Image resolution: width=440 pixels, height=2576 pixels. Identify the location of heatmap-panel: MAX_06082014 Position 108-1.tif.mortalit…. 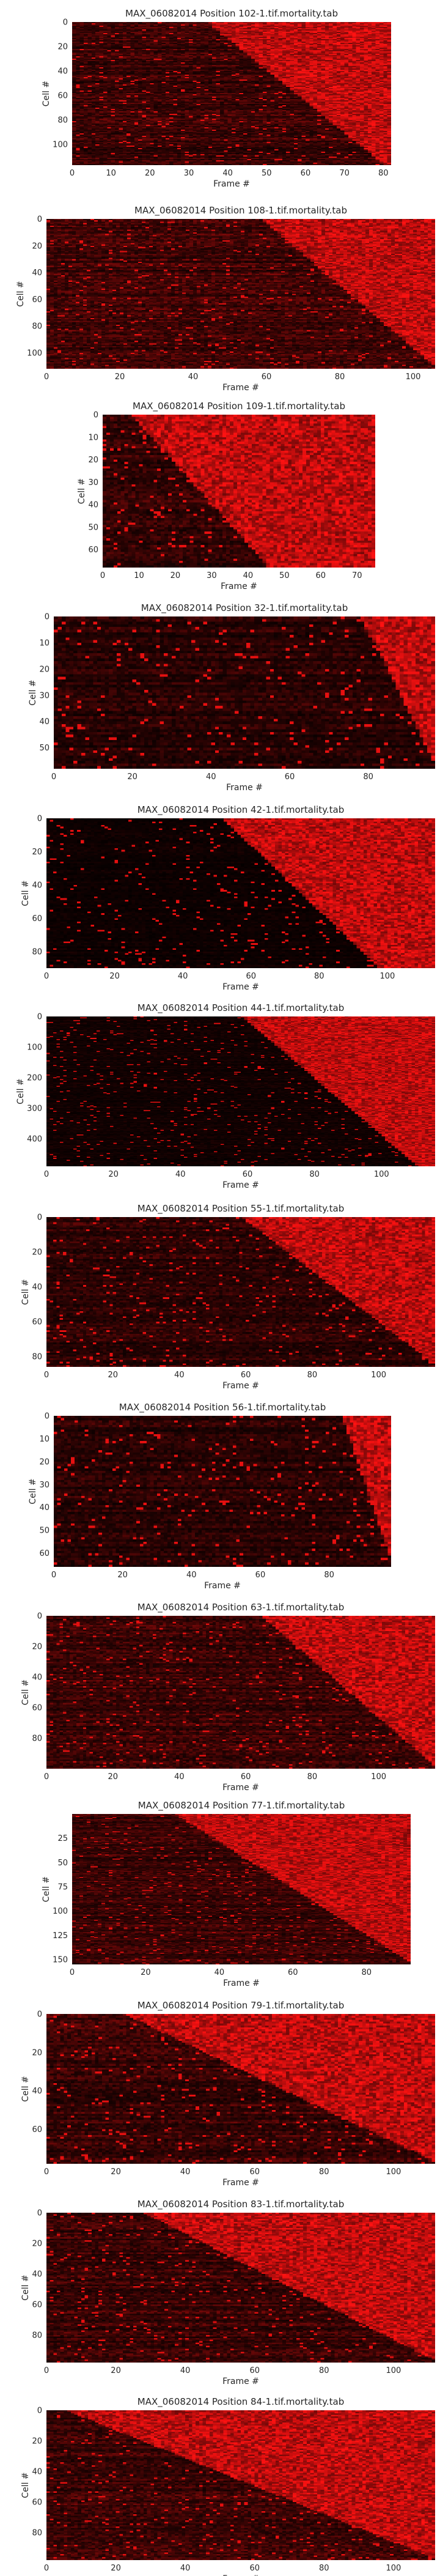
(226, 299).